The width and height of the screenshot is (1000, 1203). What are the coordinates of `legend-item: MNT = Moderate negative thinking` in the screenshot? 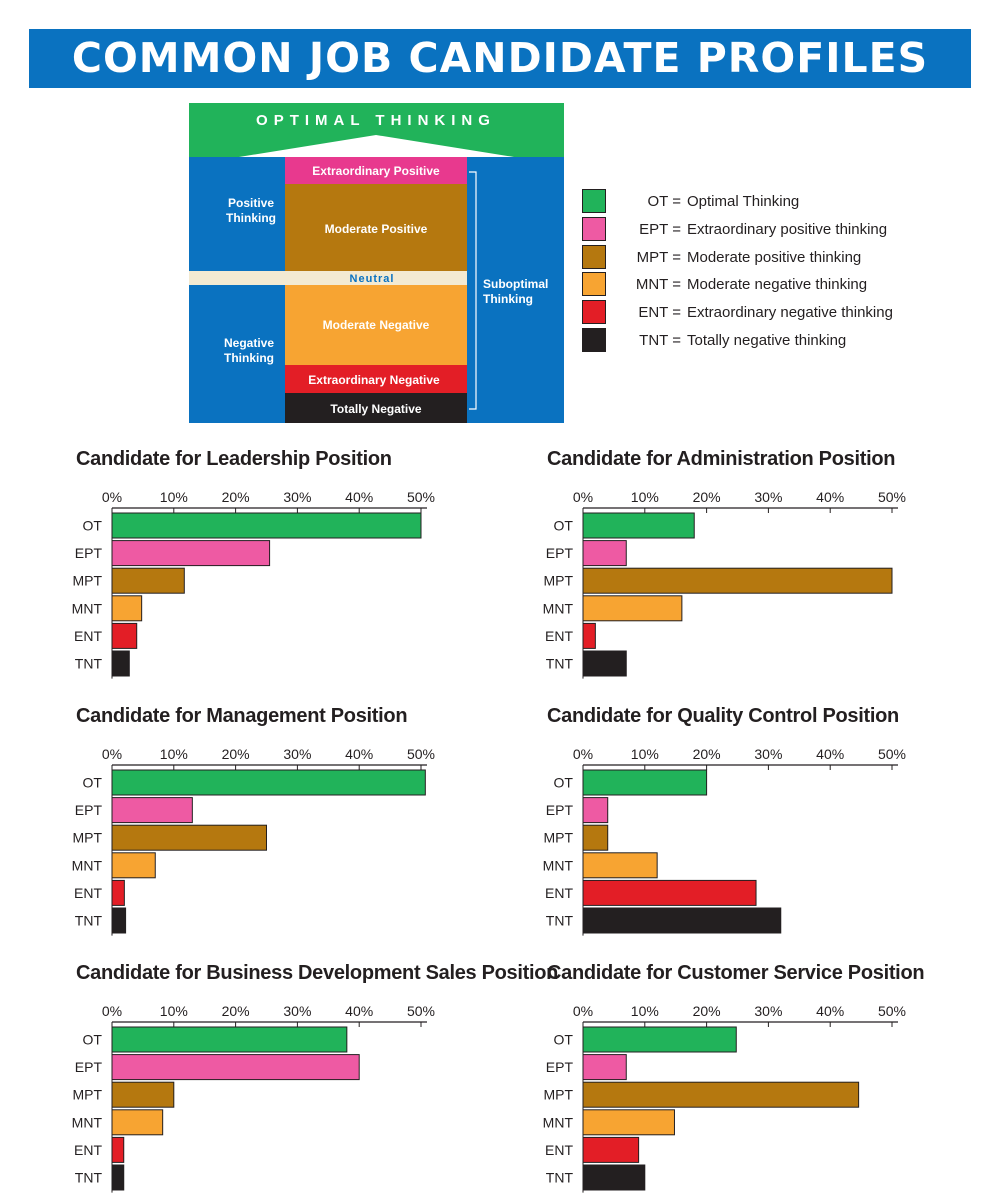 It's located at (724, 284).